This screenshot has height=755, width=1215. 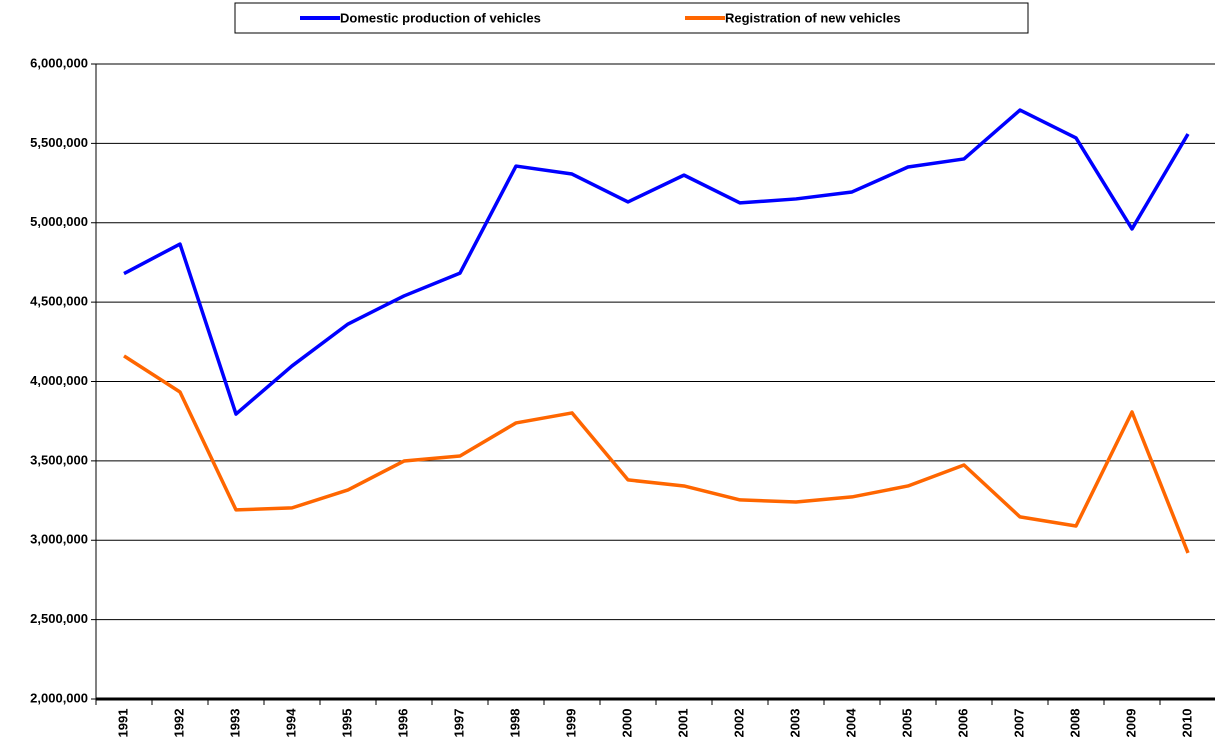 I want to click on y-tick-label: 3,500,000, so click(x=59, y=459).